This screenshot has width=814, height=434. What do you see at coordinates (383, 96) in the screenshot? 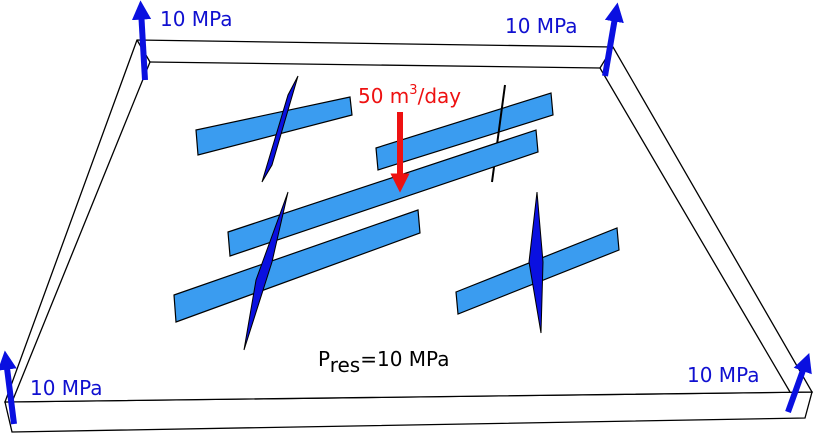
I see `injection-value: 50 m` at bounding box center [383, 96].